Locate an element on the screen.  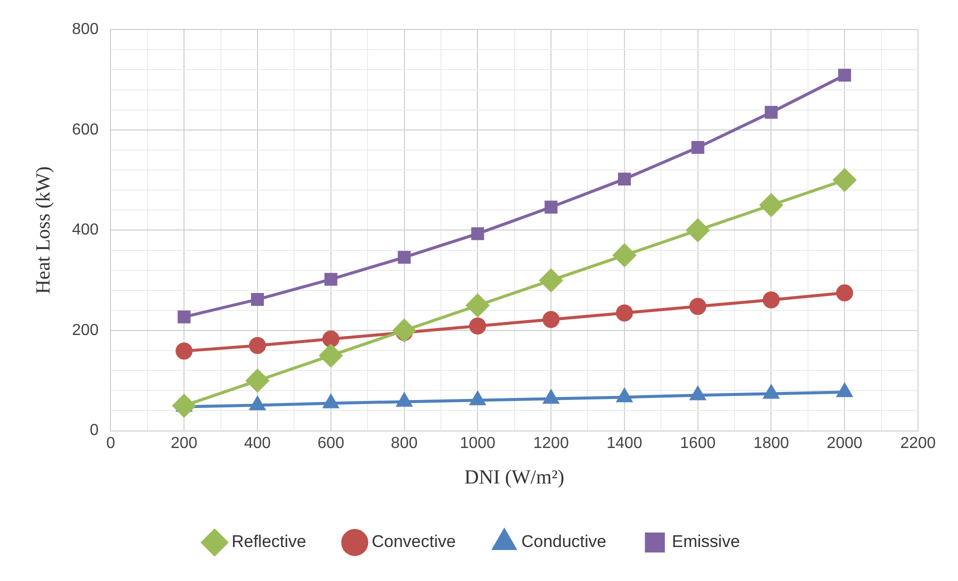
x-tick-label: 0 is located at coordinates (111, 443).